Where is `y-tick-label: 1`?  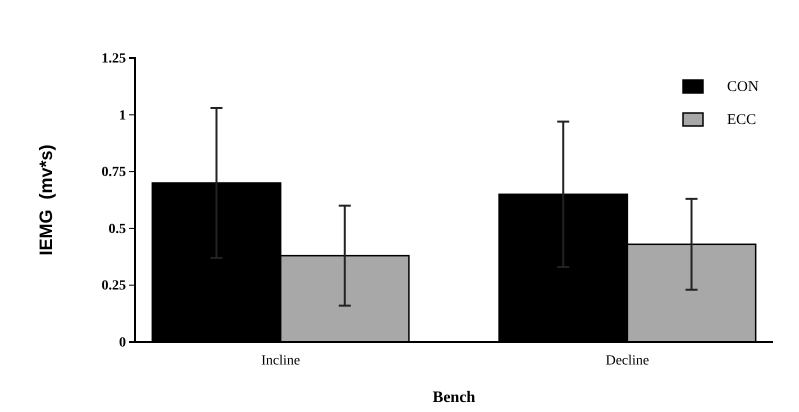 y-tick-label: 1 is located at coordinates (122, 116).